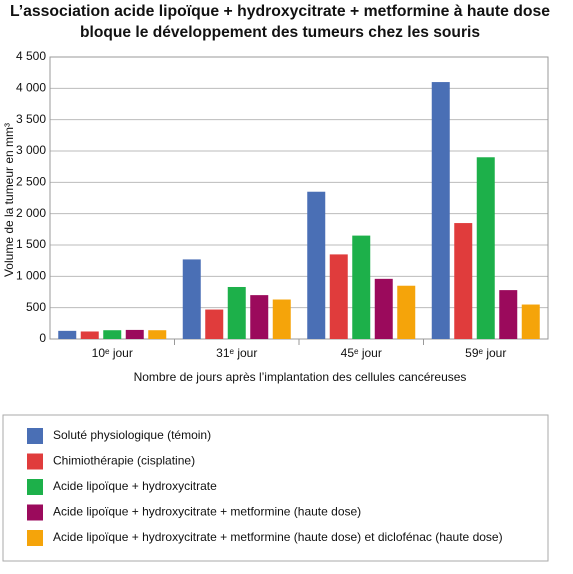 The height and width of the screenshot is (574, 573). I want to click on x-tick-label: 45ᵉ jour, so click(361, 353).